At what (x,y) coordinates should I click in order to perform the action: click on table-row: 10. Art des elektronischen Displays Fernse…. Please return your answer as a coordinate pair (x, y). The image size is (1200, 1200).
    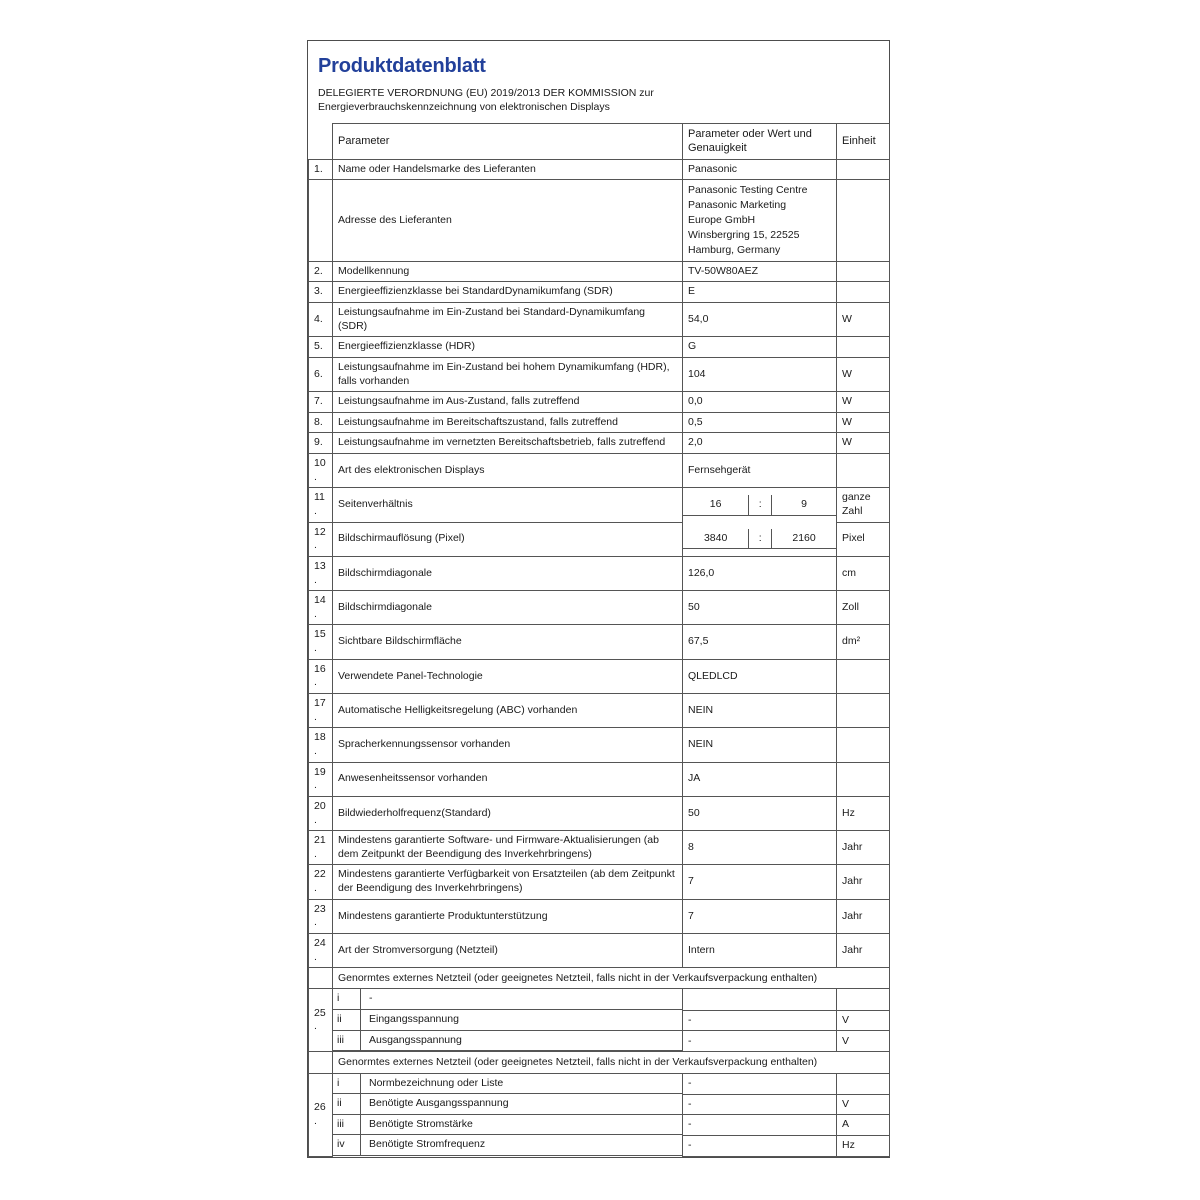
    Looking at the image, I should click on (599, 471).